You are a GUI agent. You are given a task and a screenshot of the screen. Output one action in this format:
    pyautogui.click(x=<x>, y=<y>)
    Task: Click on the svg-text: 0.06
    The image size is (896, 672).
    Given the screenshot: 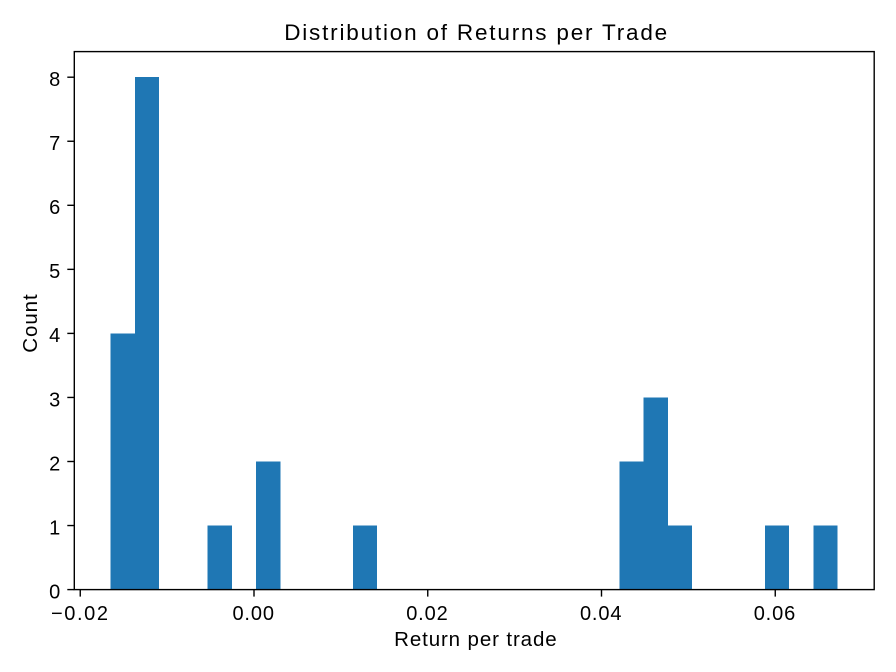 What is the action you would take?
    pyautogui.click(x=775, y=614)
    